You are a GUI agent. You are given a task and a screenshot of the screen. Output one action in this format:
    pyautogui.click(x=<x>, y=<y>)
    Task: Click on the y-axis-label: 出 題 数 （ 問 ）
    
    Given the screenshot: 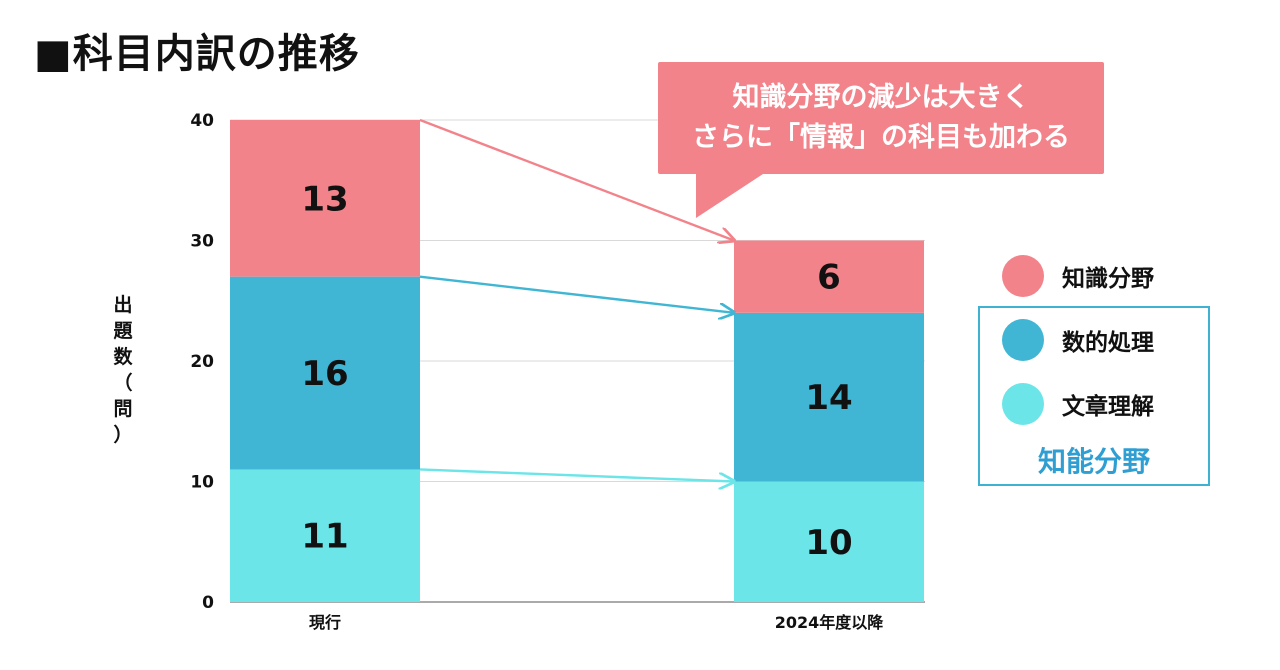 What is the action you would take?
    pyautogui.click(x=123, y=370)
    